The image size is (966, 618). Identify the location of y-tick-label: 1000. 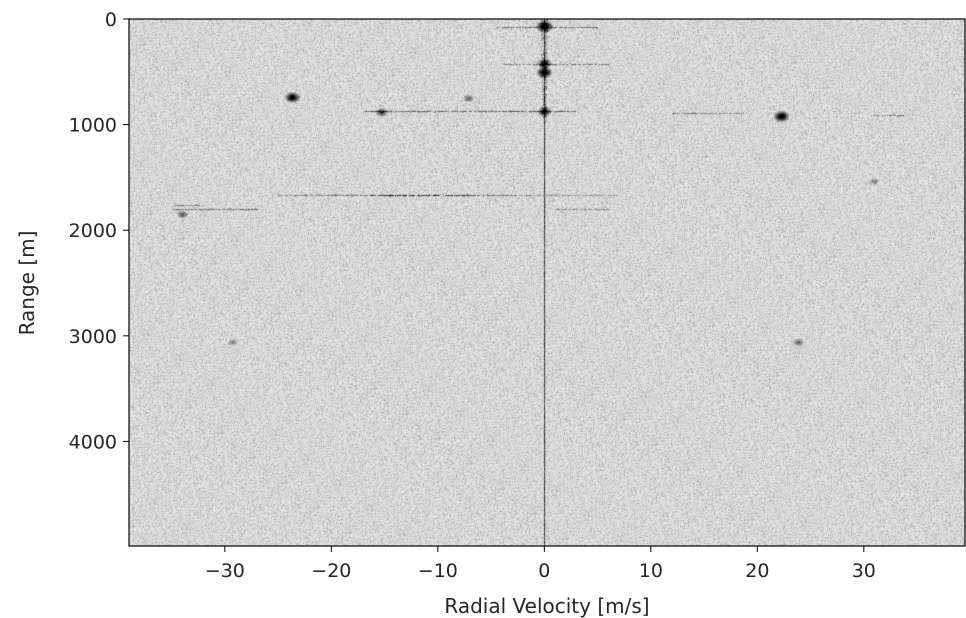
(93, 126).